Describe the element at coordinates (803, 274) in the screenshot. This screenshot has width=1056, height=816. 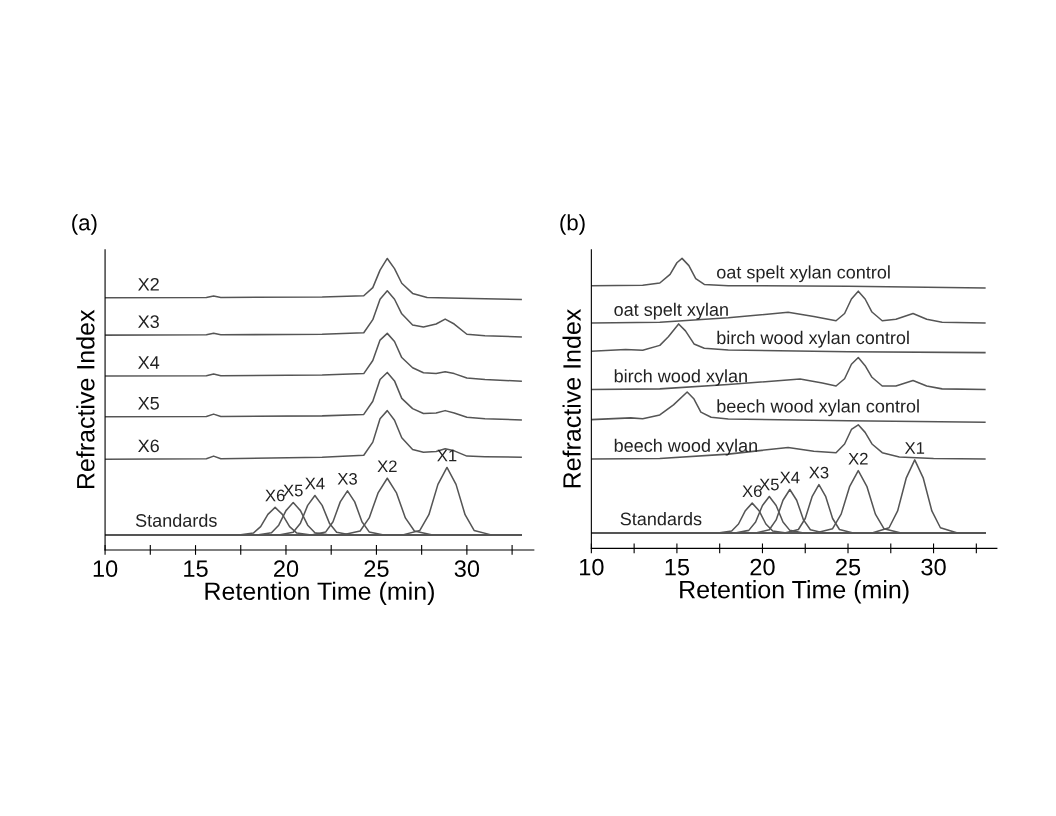
I see `series-label: oat spelt xylan control` at that location.